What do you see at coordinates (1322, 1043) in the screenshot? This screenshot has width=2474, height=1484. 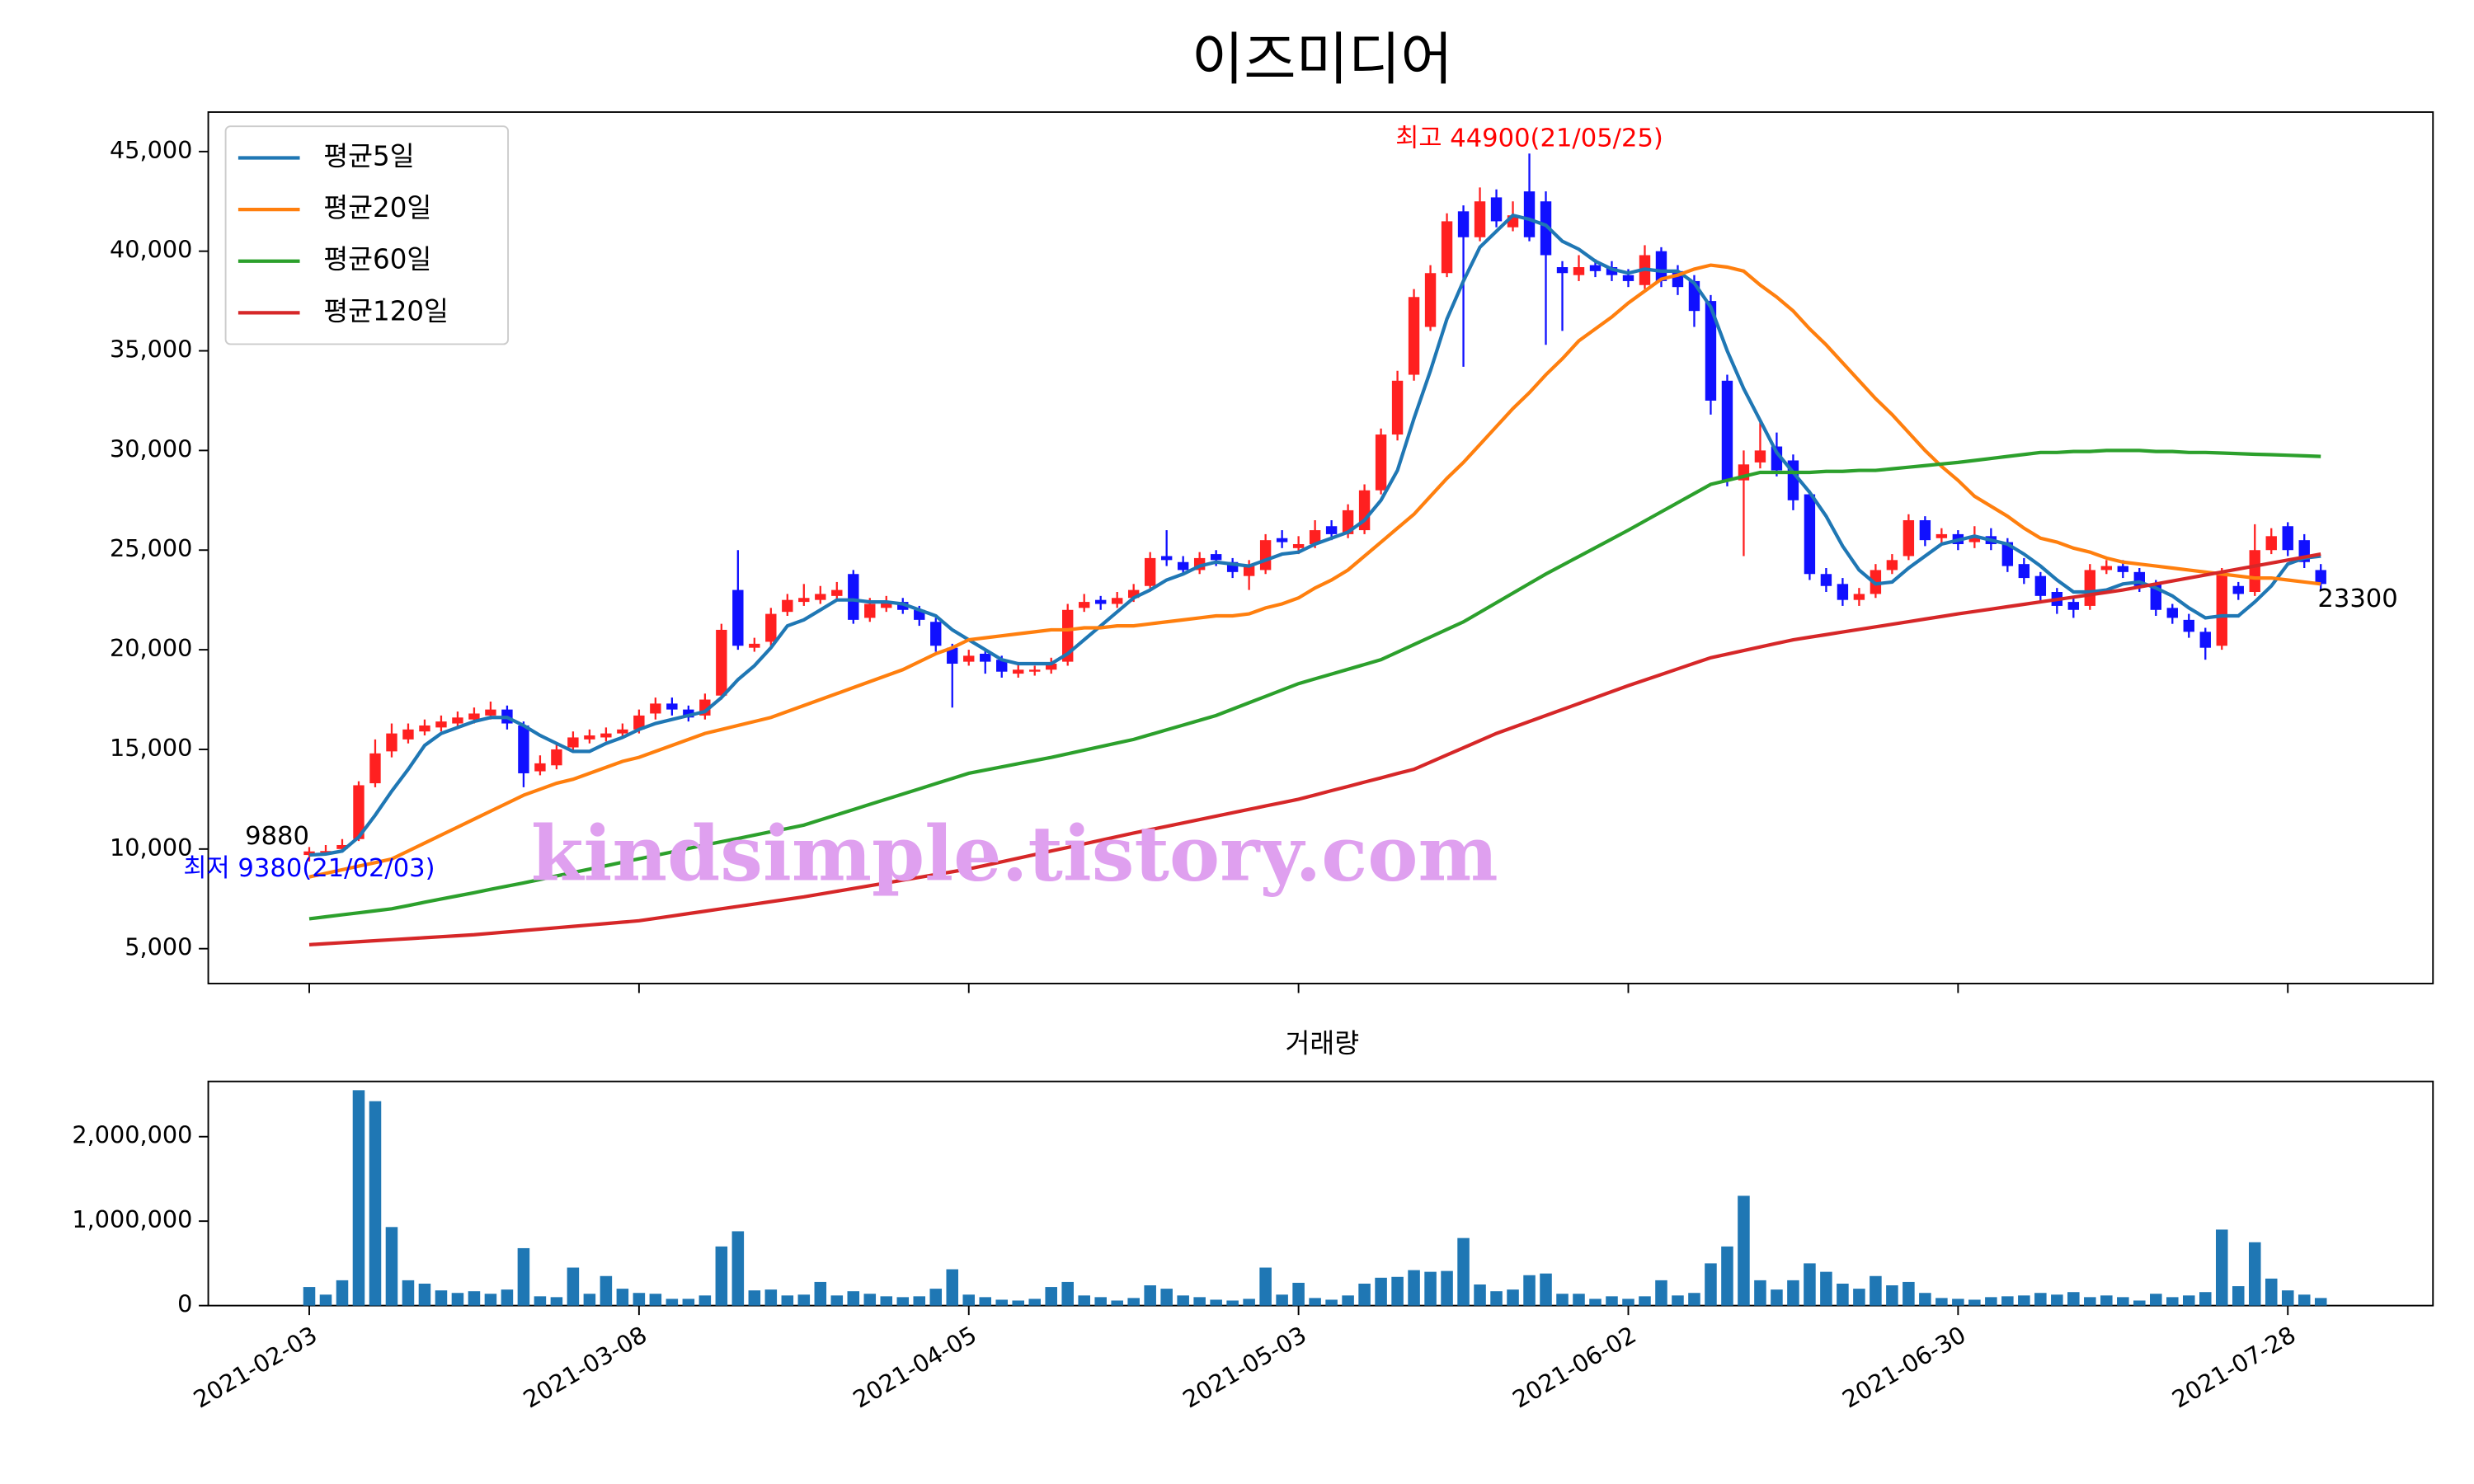 I see `volume-title: 거래량` at bounding box center [1322, 1043].